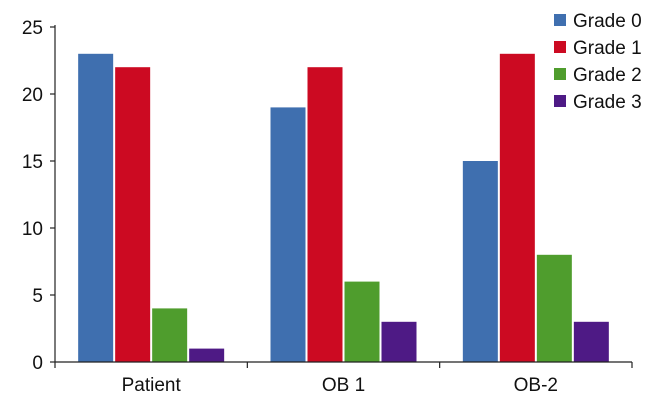 The width and height of the screenshot is (666, 398). I want to click on y-tick-label: 10, so click(32, 229).